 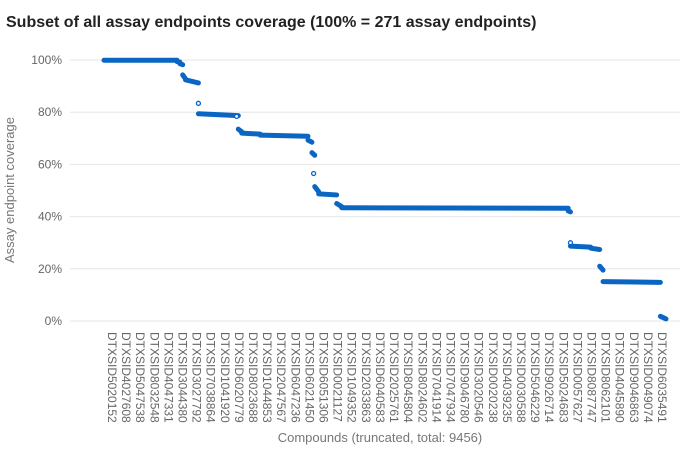 I want to click on x-tick-label: DTXSID9046863, so click(x=634, y=377).